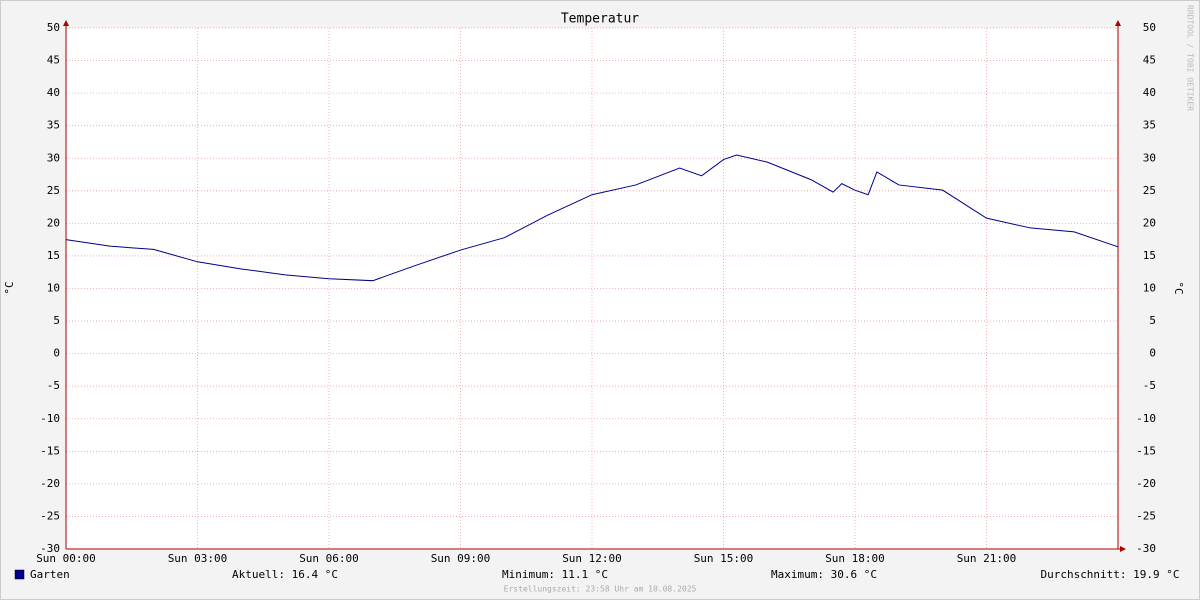  What do you see at coordinates (1149, 385) in the screenshot?
I see `y2-tick-label: -5` at bounding box center [1149, 385].